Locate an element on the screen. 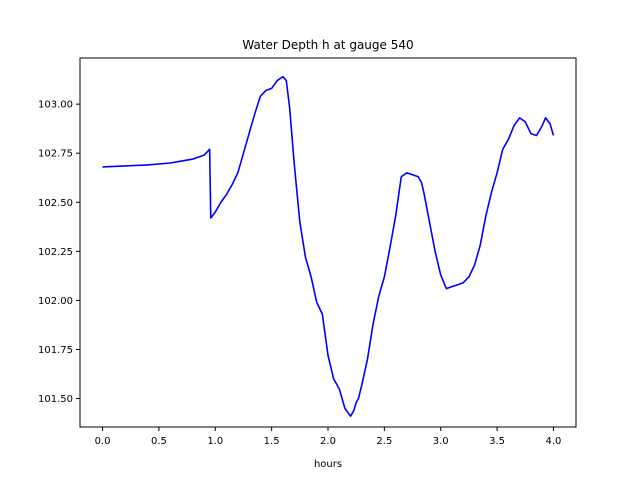 The image size is (640, 480). chart-title: Water Depth h at gauge 540 is located at coordinates (327, 45).